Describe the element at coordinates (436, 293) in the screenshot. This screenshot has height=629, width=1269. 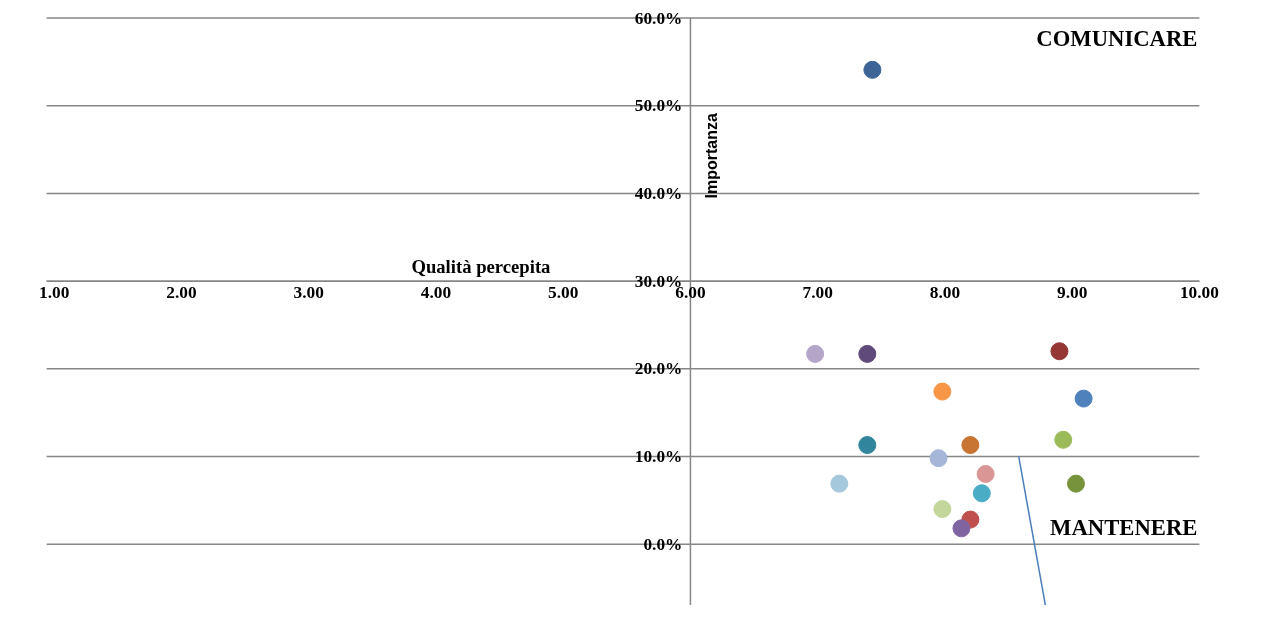
I see `x-tick-label: 4.00` at that location.